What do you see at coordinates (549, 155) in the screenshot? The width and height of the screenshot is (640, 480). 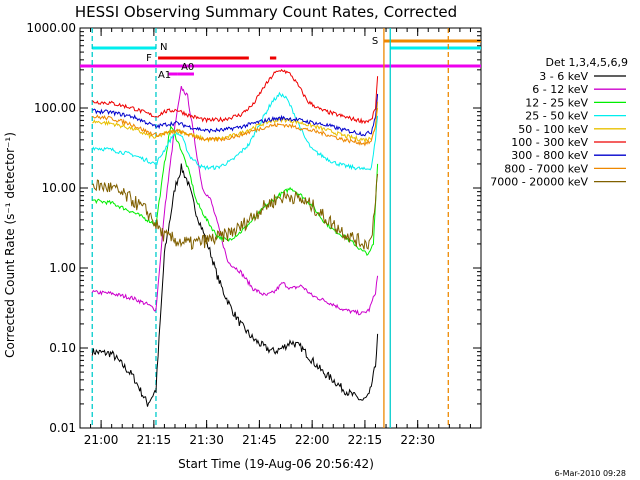 I see `legend-entry-6: 300 - 800 keV` at bounding box center [549, 155].